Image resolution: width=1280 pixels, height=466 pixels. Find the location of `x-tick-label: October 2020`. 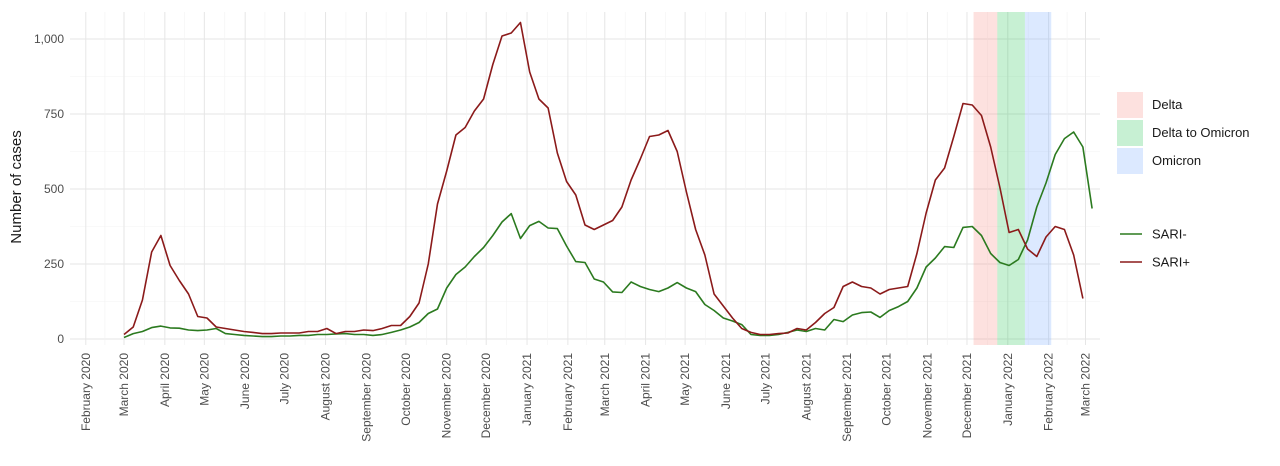

x-tick-label: October 2020 is located at coordinates (406, 389).